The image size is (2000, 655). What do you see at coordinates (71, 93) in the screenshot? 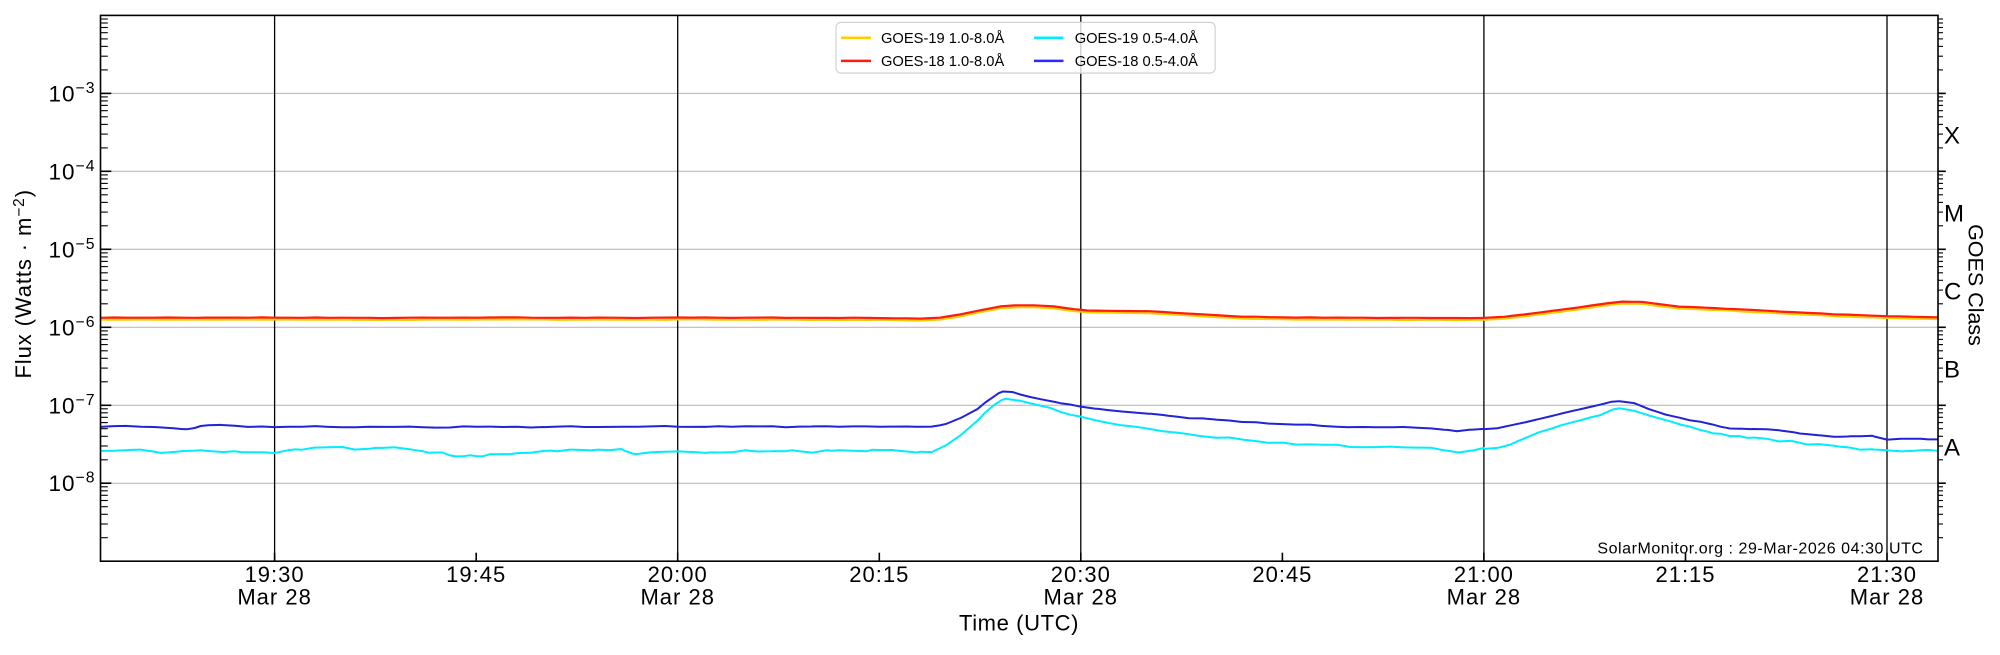
I see `svg-text: 10−3` at bounding box center [71, 93].